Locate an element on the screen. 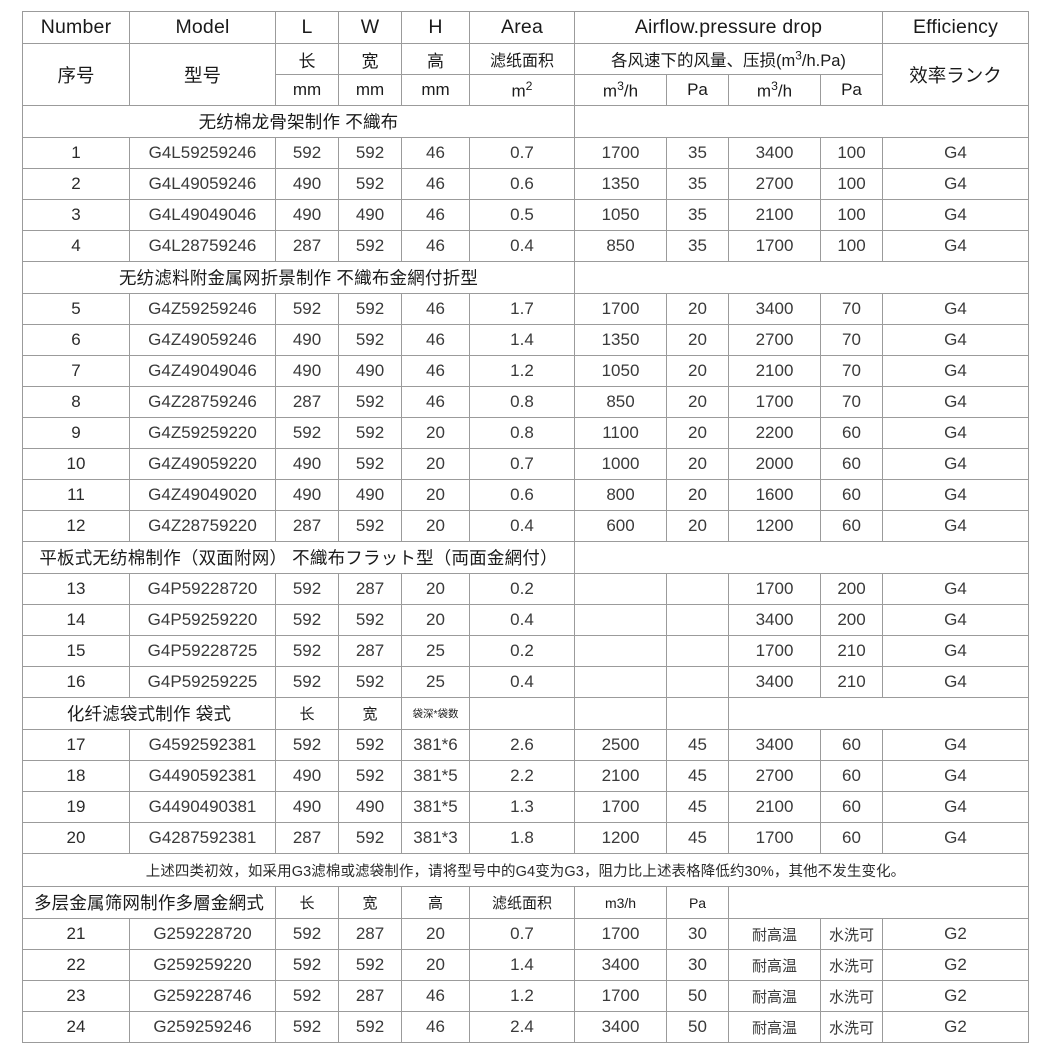 The height and width of the screenshot is (1043, 1050). cell-length: 287 is located at coordinates (307, 246).